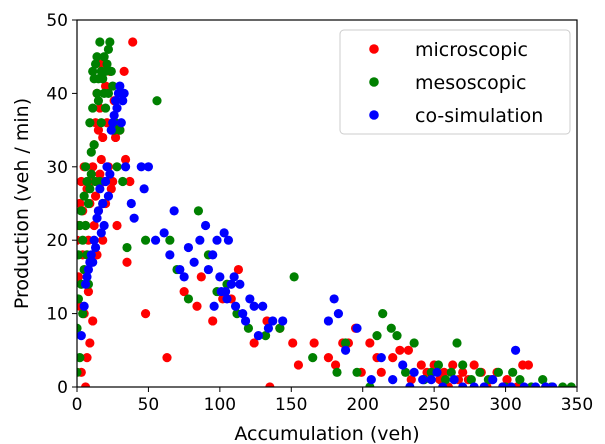 This screenshot has height=444, width=605. Describe the element at coordinates (57, 168) in the screenshot. I see `y-tick-label: 30` at that location.